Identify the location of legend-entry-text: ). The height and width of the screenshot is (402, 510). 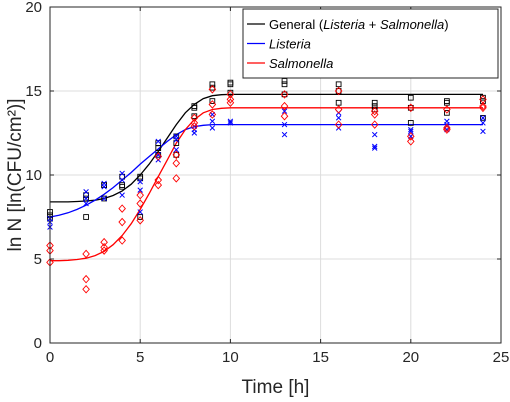
(446, 24).